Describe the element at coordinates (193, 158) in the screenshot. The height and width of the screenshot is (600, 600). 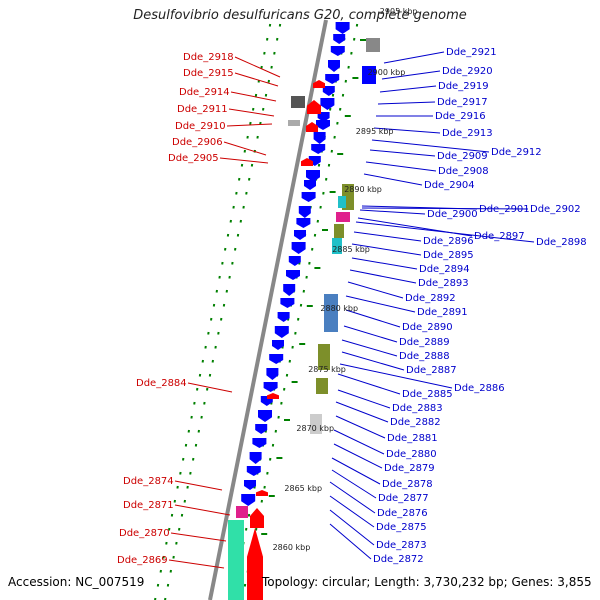
I see `left-gene-label: Dde_2905` at that location.